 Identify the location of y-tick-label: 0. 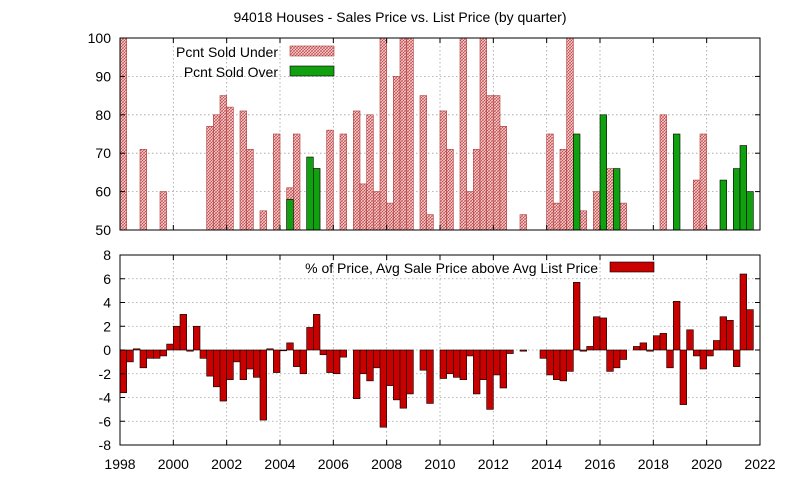
(107, 350).